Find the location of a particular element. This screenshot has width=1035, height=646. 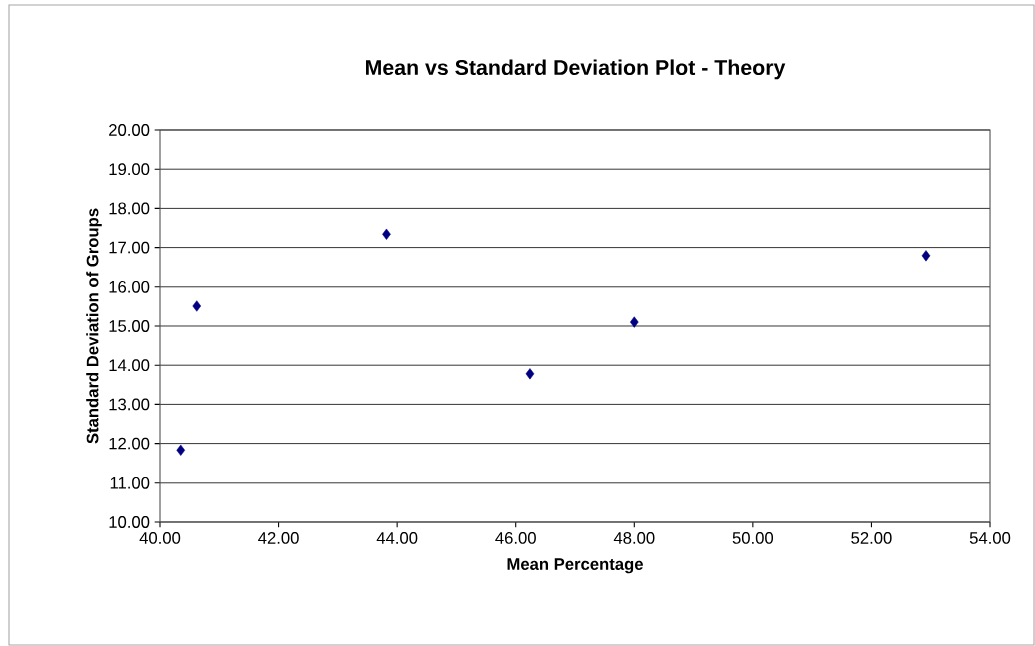

chart-title: Mean vs Standard Deviation Plot - Theory is located at coordinates (576, 69).